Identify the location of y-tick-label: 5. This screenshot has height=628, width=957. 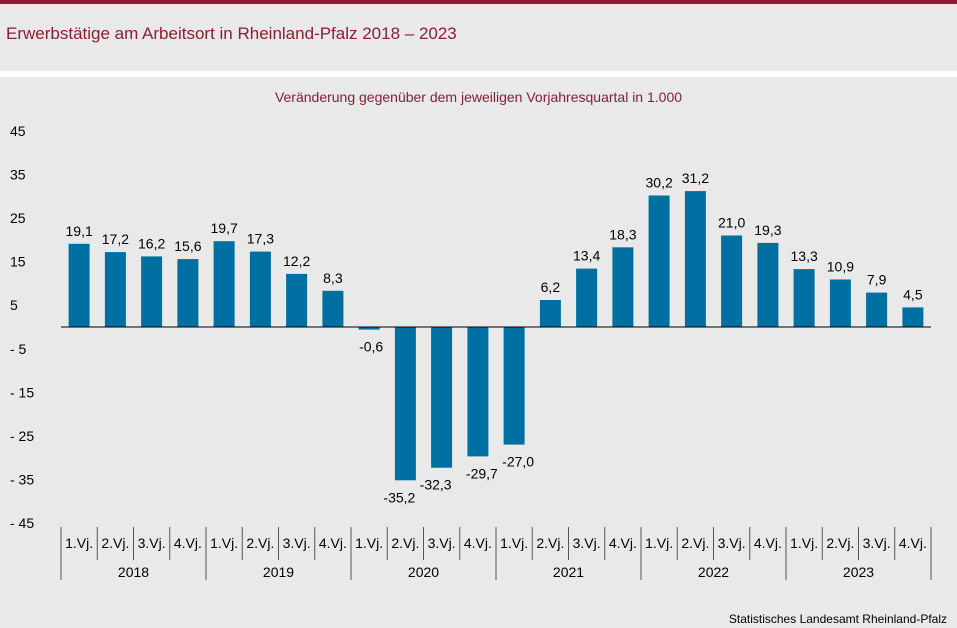
(14, 305).